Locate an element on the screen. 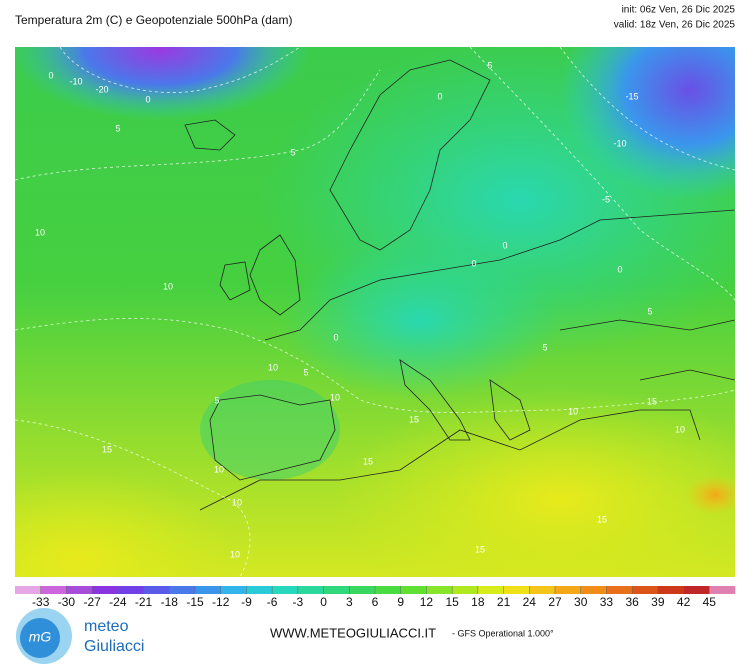 The width and height of the screenshot is (750, 672). colorbar-label: 18 is located at coordinates (478, 602).